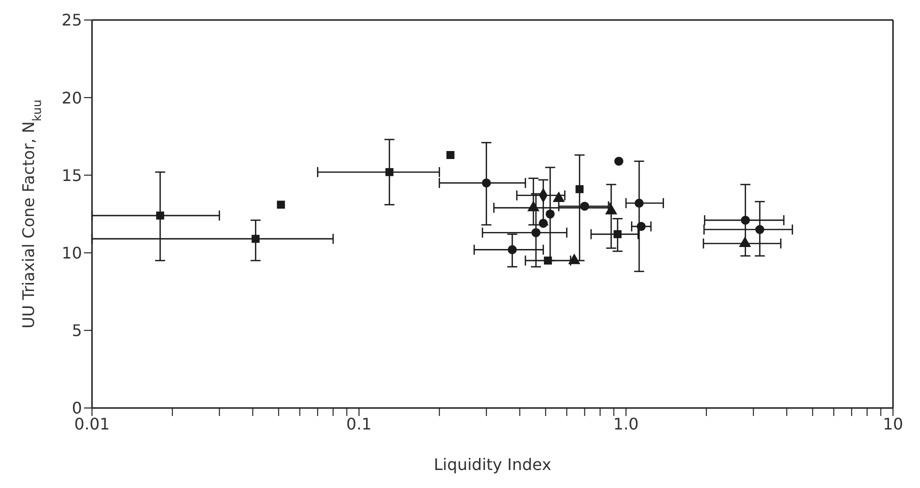 The height and width of the screenshot is (488, 920). Describe the element at coordinates (893, 424) in the screenshot. I see `x-tick-label: 10` at that location.